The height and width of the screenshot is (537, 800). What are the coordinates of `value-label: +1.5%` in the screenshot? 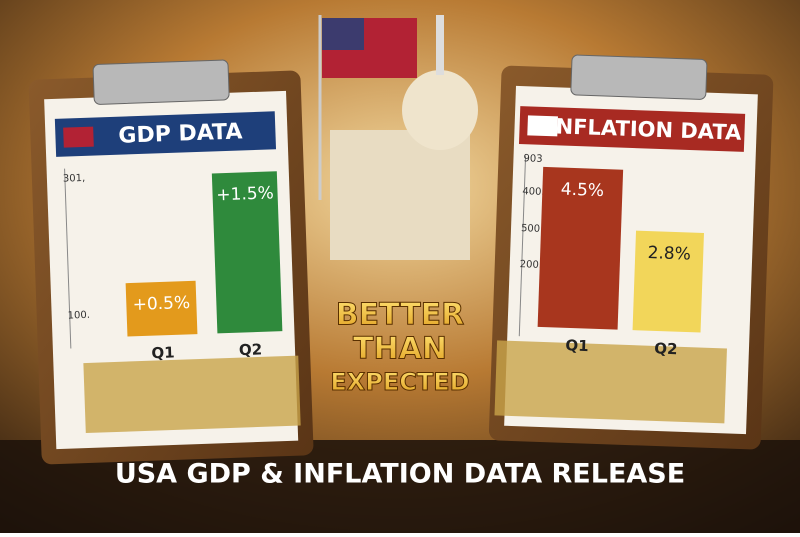 It's located at (245, 194).